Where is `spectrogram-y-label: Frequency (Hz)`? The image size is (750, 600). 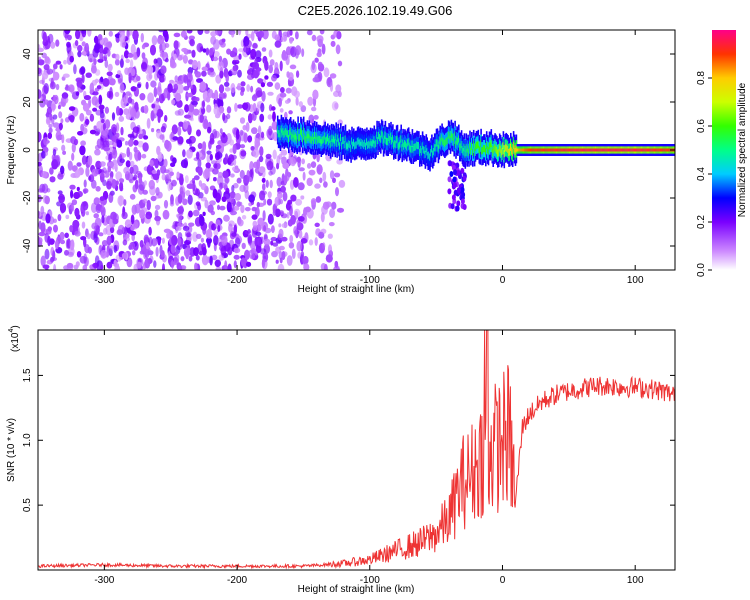
spectrogram-y-label: Frequency (Hz) is located at coordinates (11, 150).